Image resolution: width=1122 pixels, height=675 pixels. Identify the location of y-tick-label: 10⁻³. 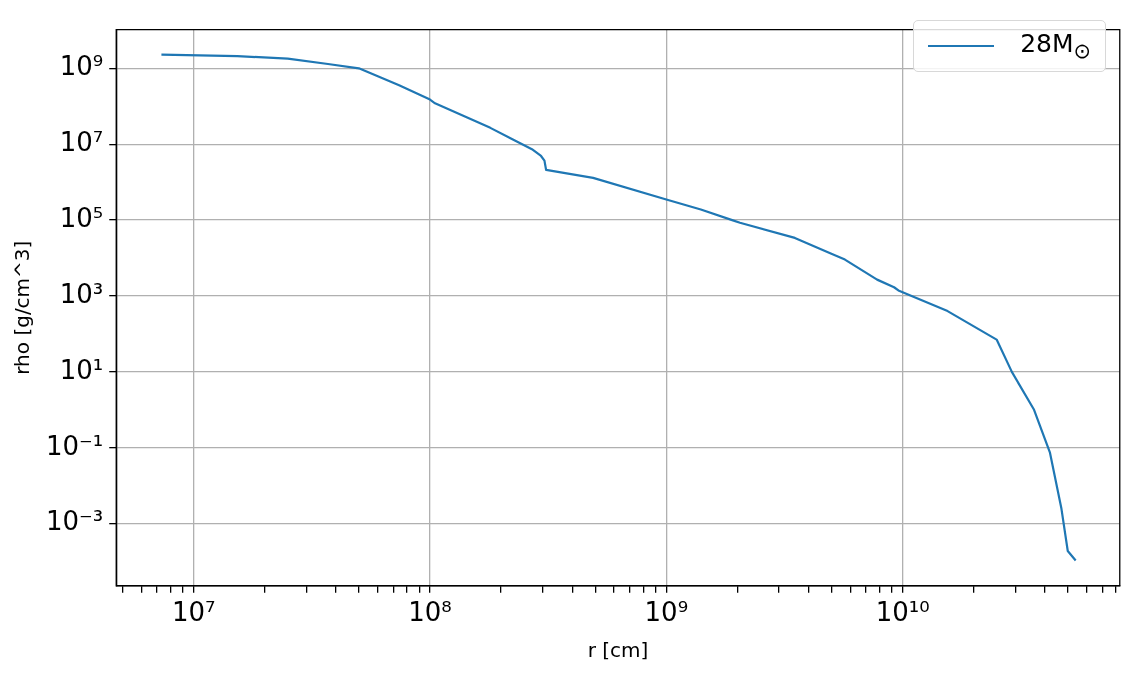
(75, 521).